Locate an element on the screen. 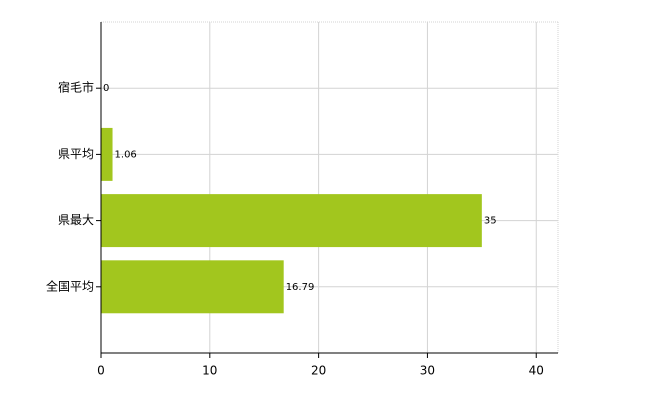 The image size is (650, 400). x-tick-label: 0 is located at coordinates (101, 371).